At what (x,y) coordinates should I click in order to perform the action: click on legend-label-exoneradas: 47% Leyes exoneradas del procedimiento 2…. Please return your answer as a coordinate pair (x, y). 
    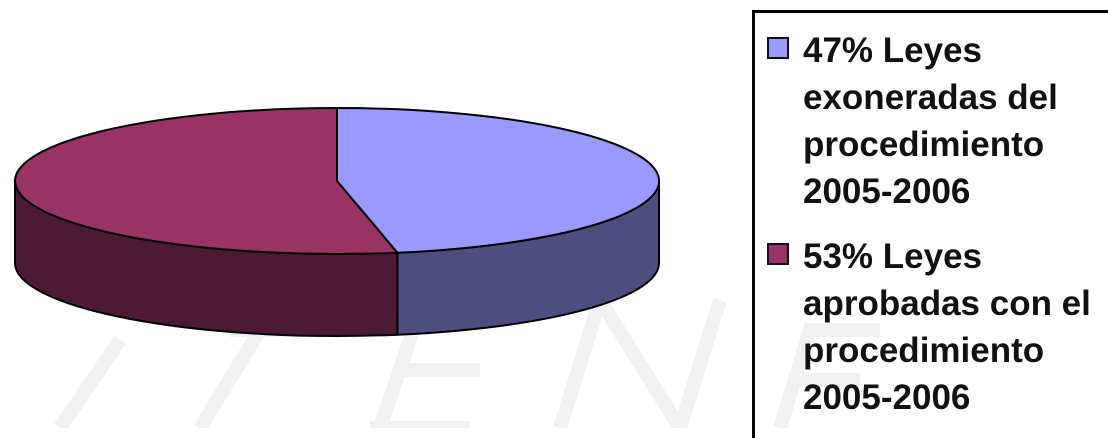
    Looking at the image, I should click on (930, 121).